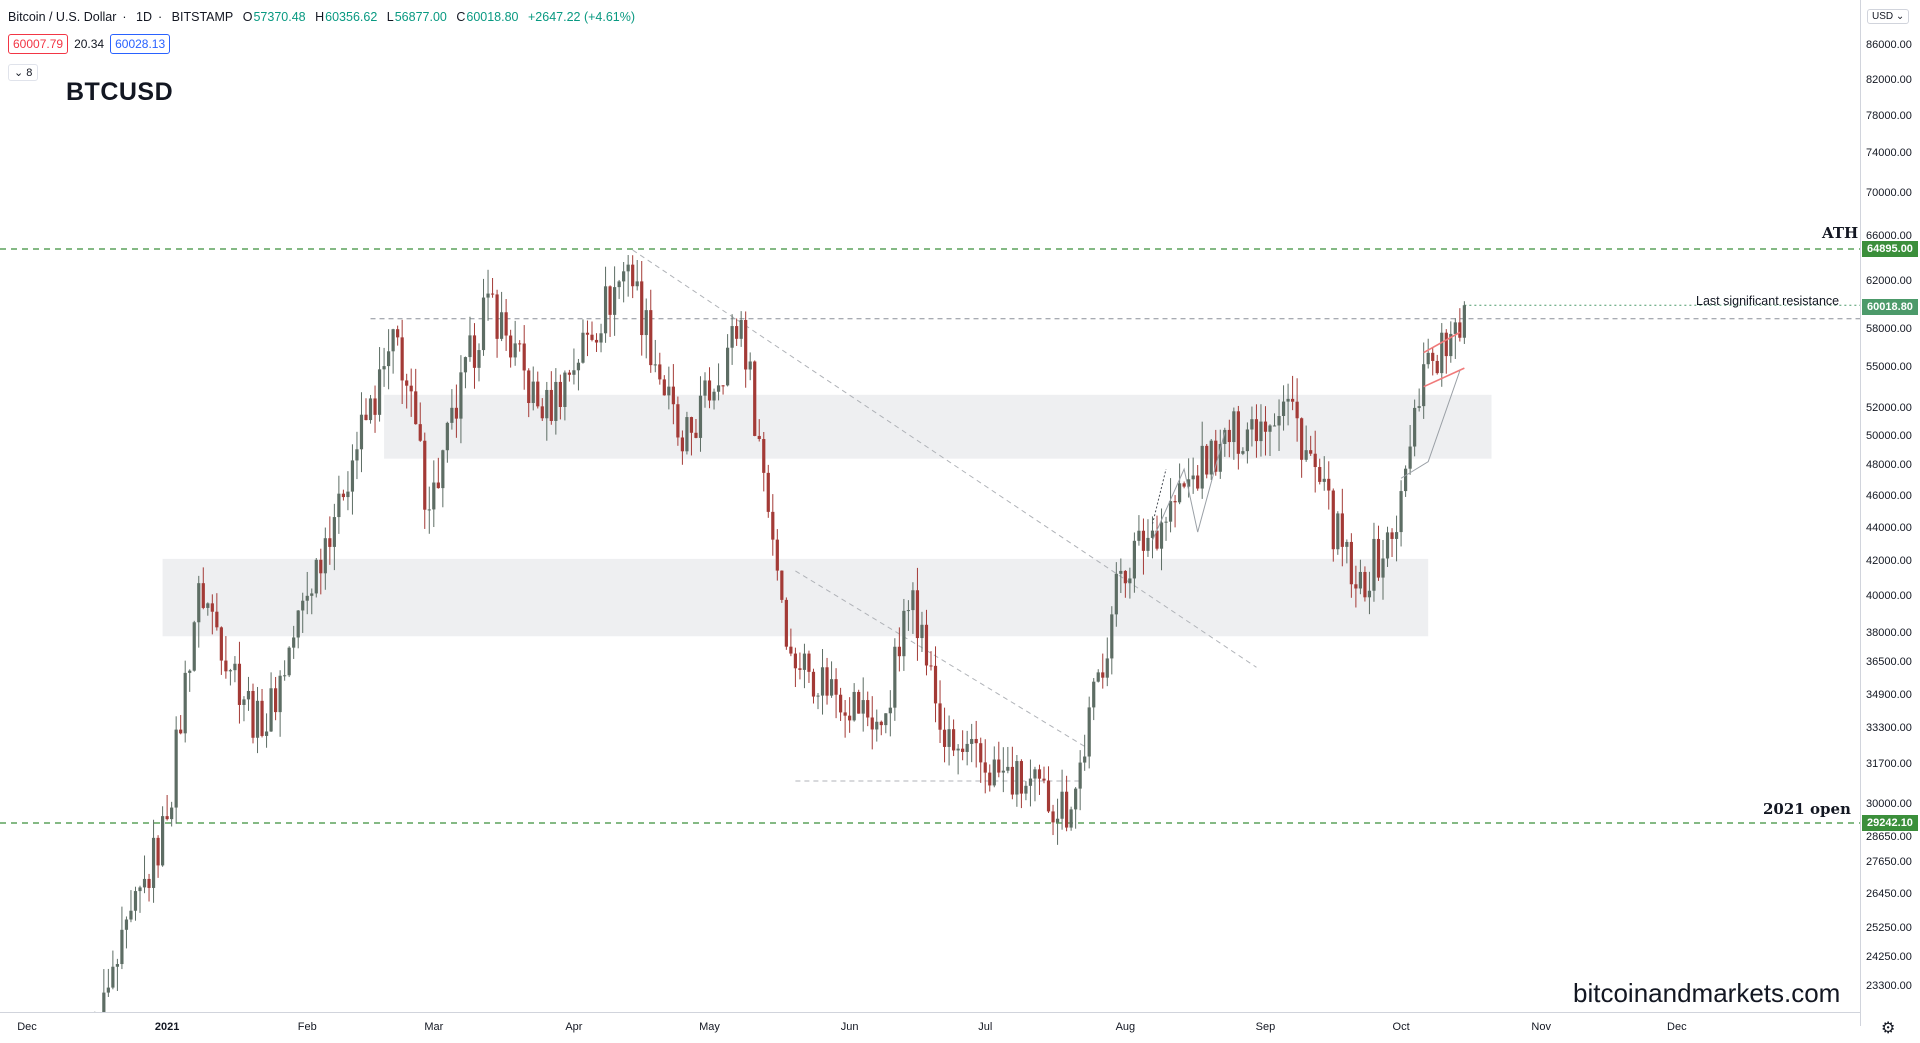  Describe the element at coordinates (1890, 513) in the screenshot. I see `price-axis` at that location.